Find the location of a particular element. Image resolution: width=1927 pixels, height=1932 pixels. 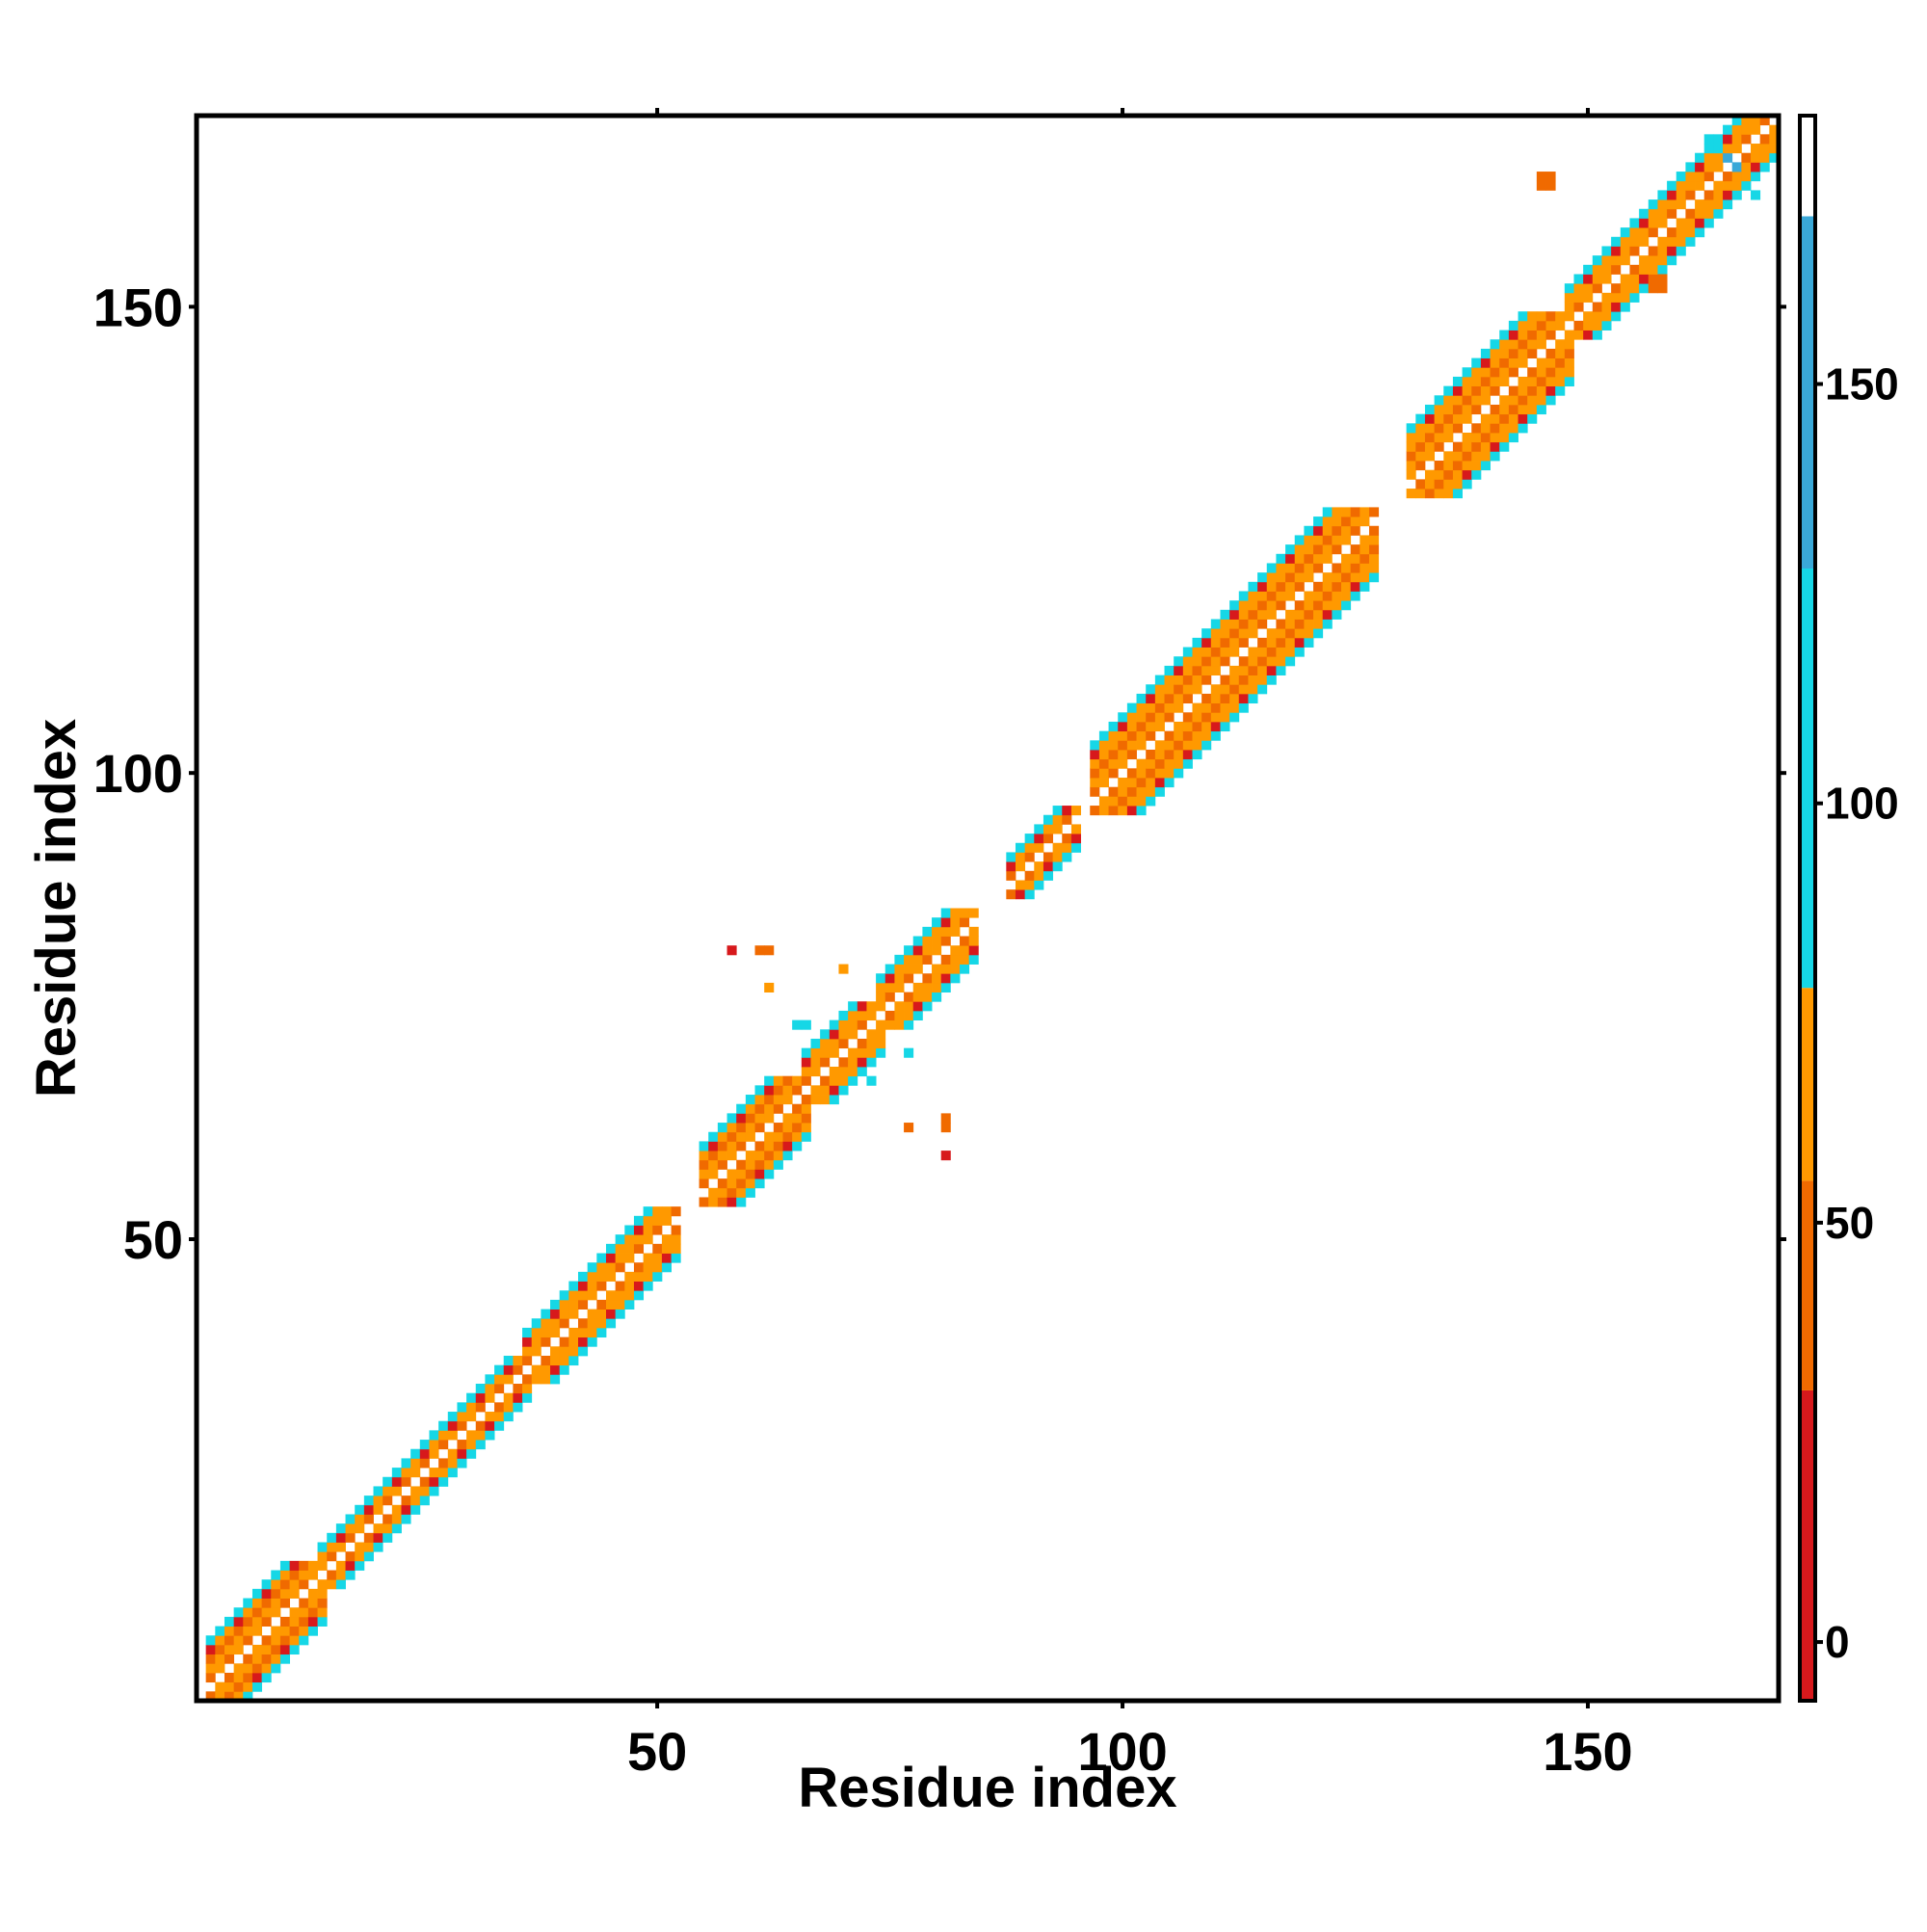

colorbar: 0 50 100 150 is located at coordinates (1848, 908).